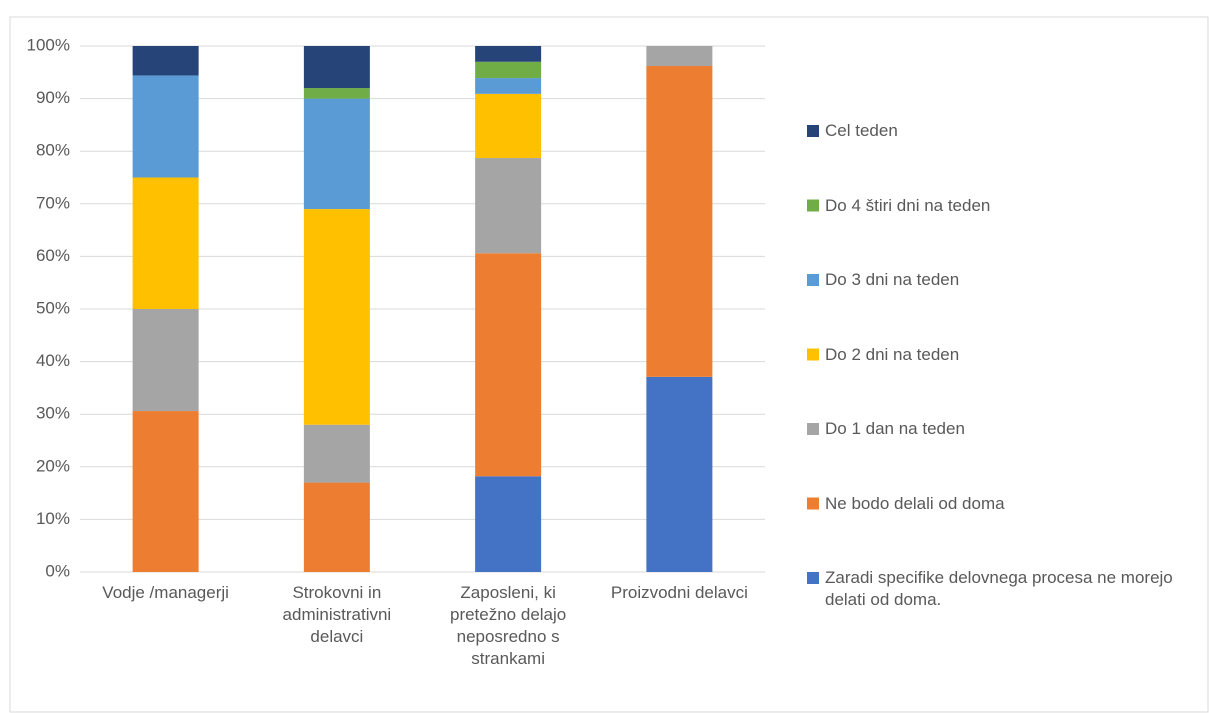 The width and height of the screenshot is (1209, 713). Describe the element at coordinates (895, 428) in the screenshot. I see `legend-label: Do 1 dan na teden` at that location.